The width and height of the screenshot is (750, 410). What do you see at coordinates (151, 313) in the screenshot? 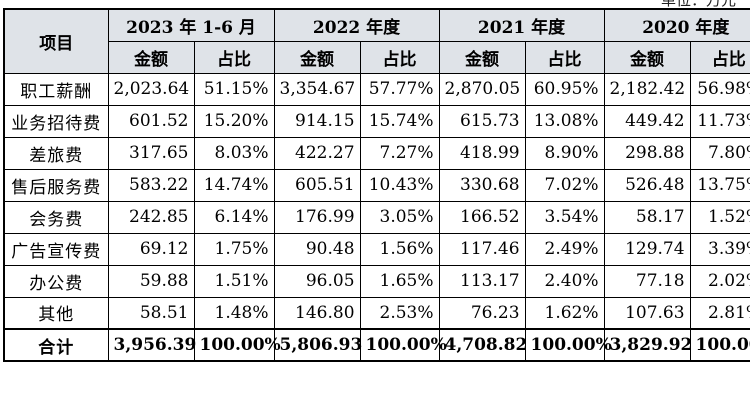
I see `amount-cell: 58.51` at bounding box center [151, 313].